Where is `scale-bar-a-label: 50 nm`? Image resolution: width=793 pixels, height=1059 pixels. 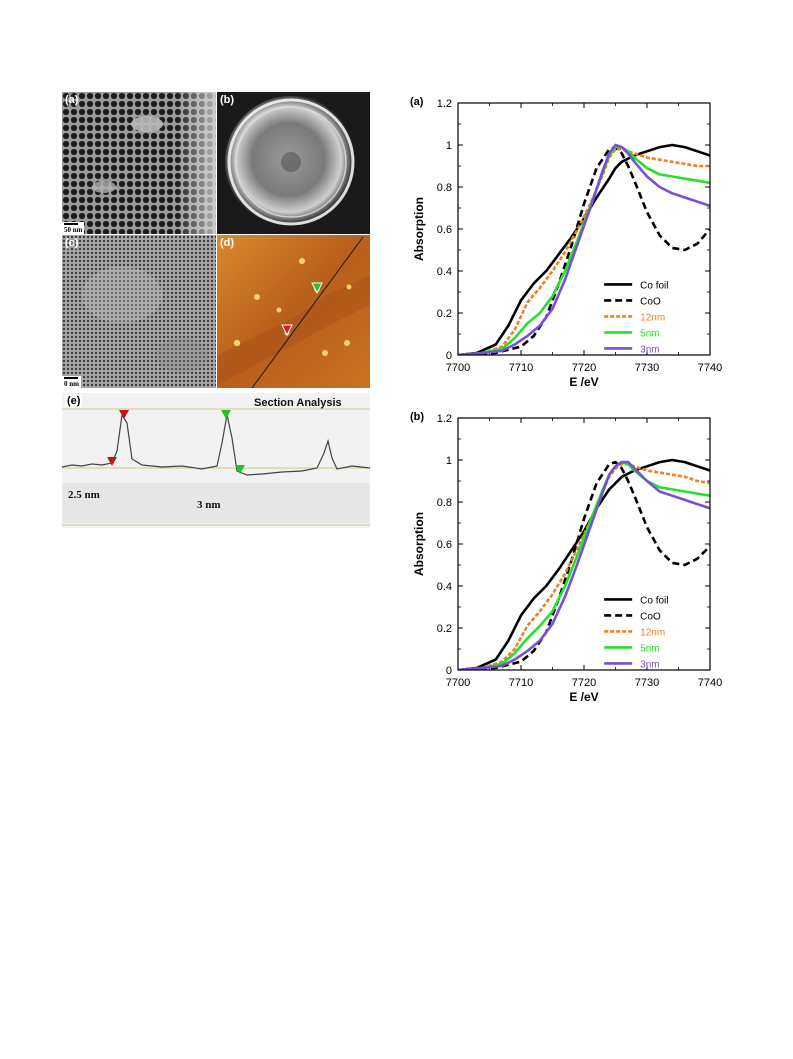
scale-bar-a-label: 50 nm is located at coordinates (73, 230).